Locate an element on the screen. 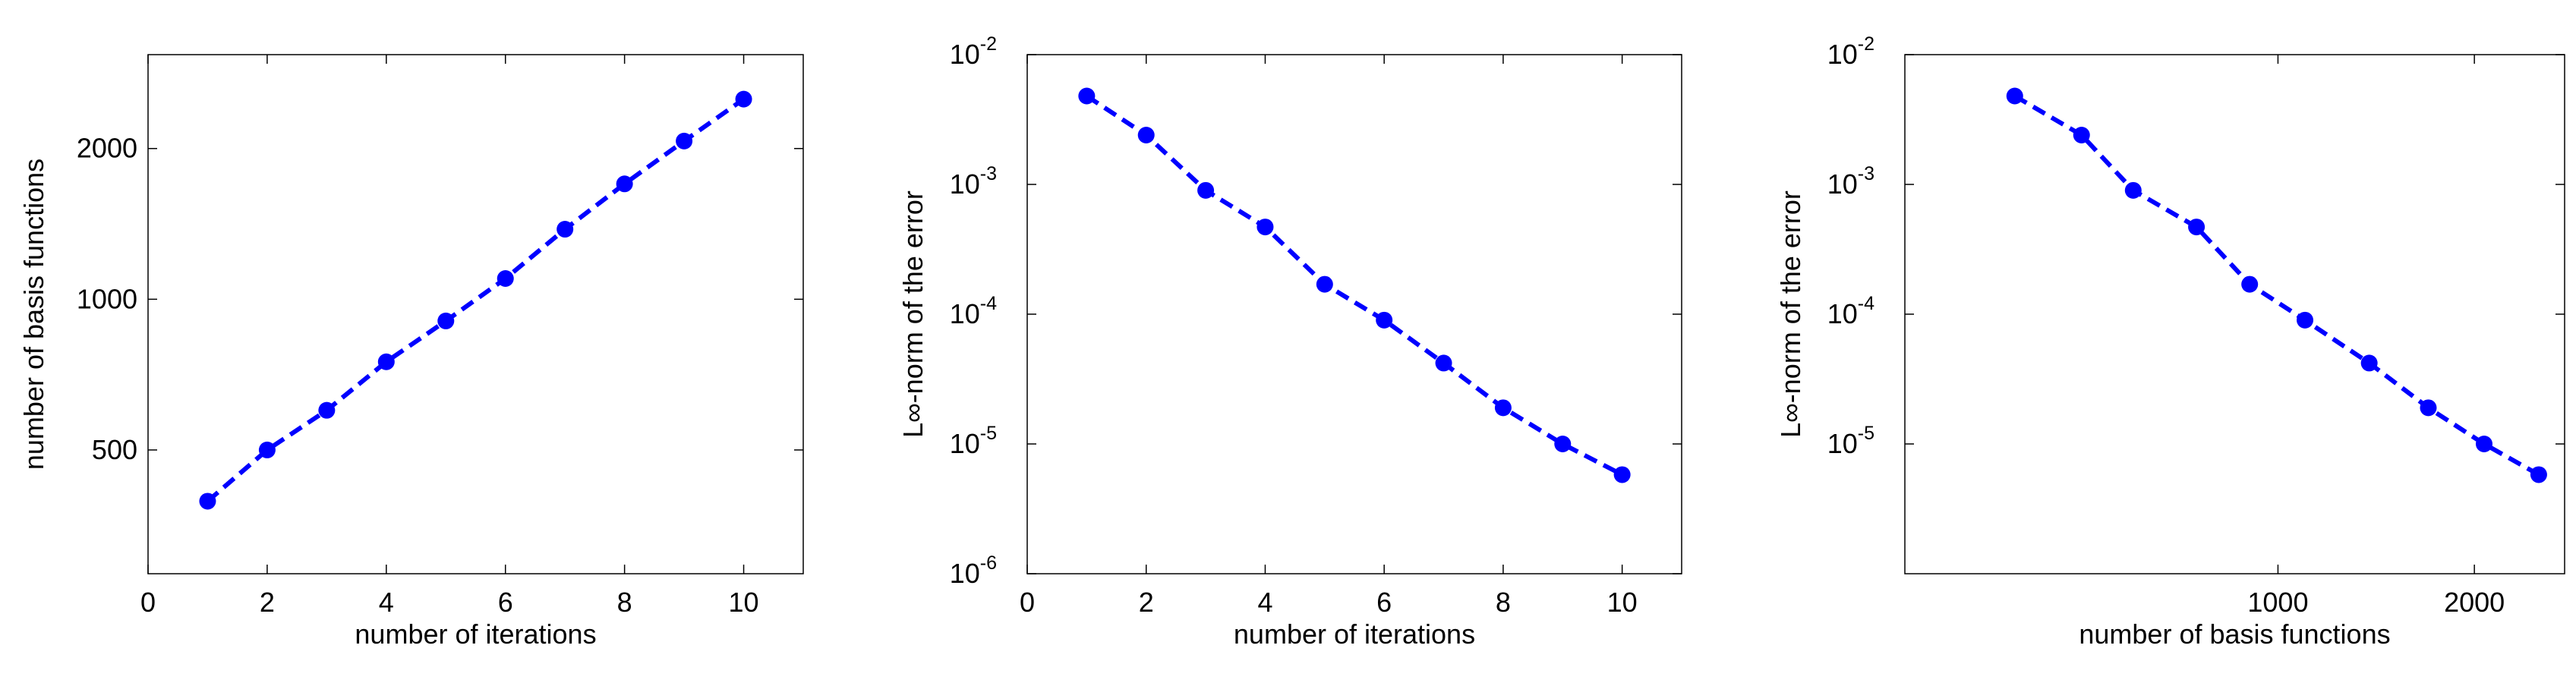 The height and width of the screenshot is (683, 2576). y-tick-label: 10⁻⁶ is located at coordinates (973, 570).